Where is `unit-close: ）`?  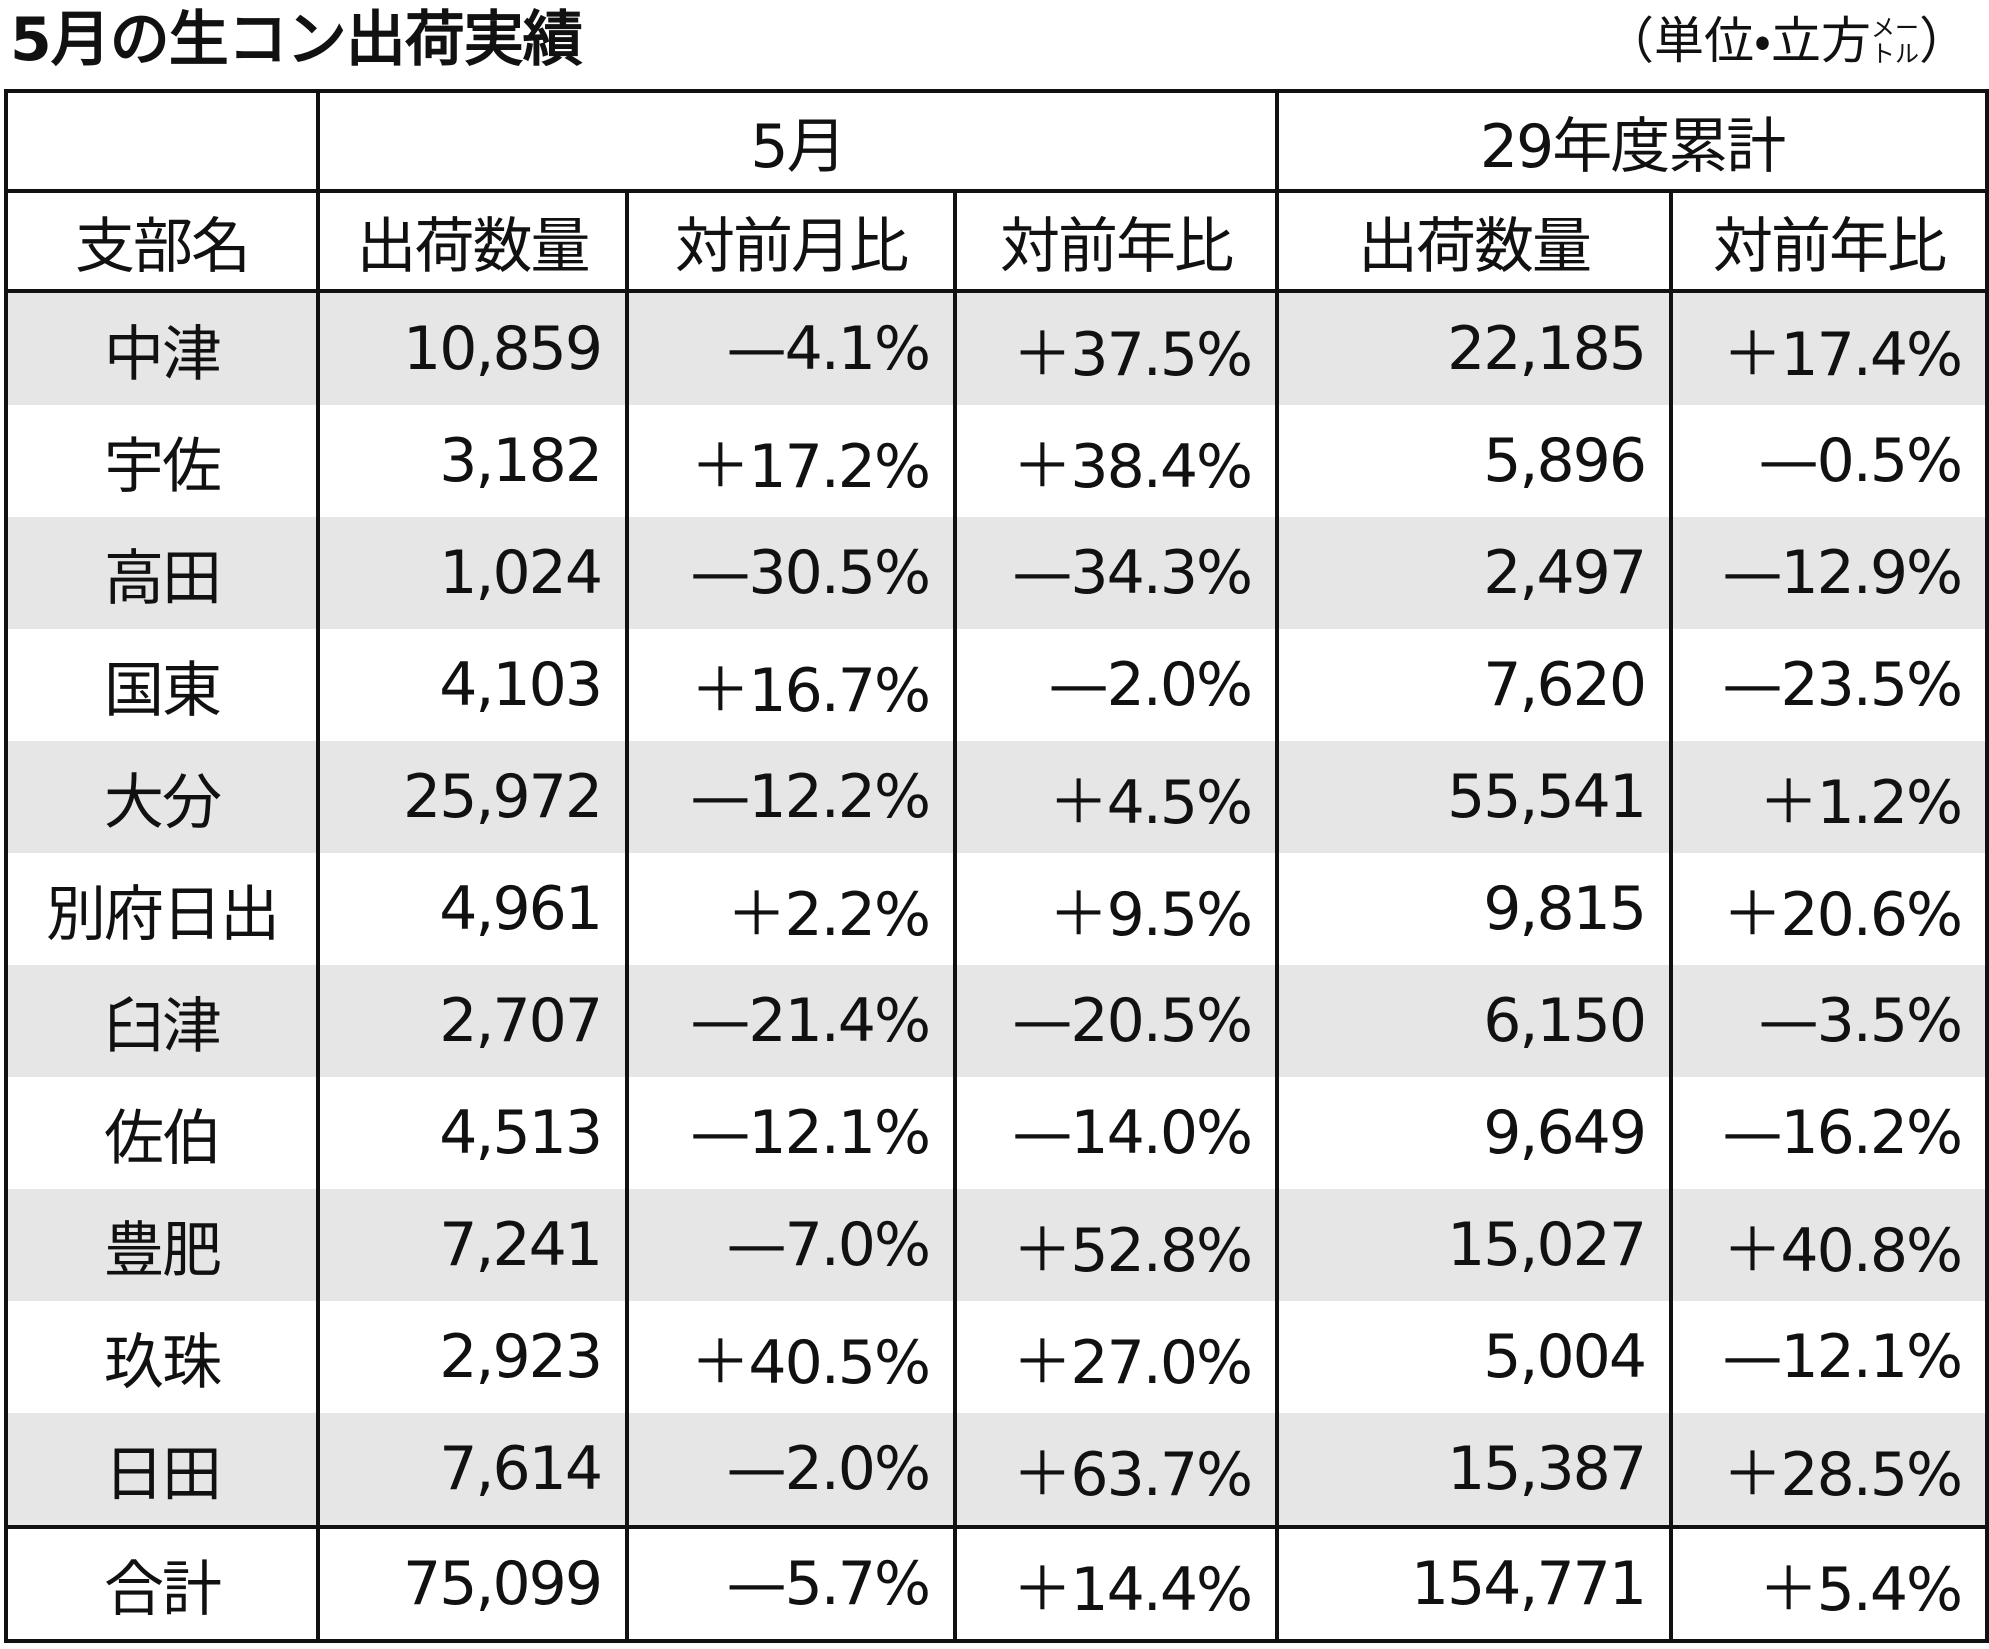 unit-close: ） is located at coordinates (1944, 41).